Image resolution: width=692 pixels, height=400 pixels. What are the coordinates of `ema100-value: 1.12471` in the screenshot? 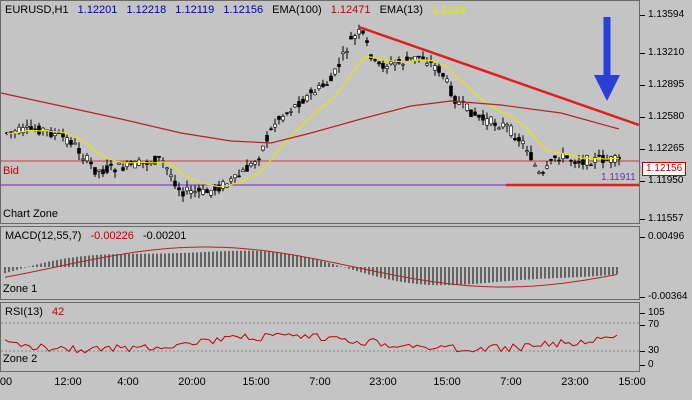 It's located at (350, 10).